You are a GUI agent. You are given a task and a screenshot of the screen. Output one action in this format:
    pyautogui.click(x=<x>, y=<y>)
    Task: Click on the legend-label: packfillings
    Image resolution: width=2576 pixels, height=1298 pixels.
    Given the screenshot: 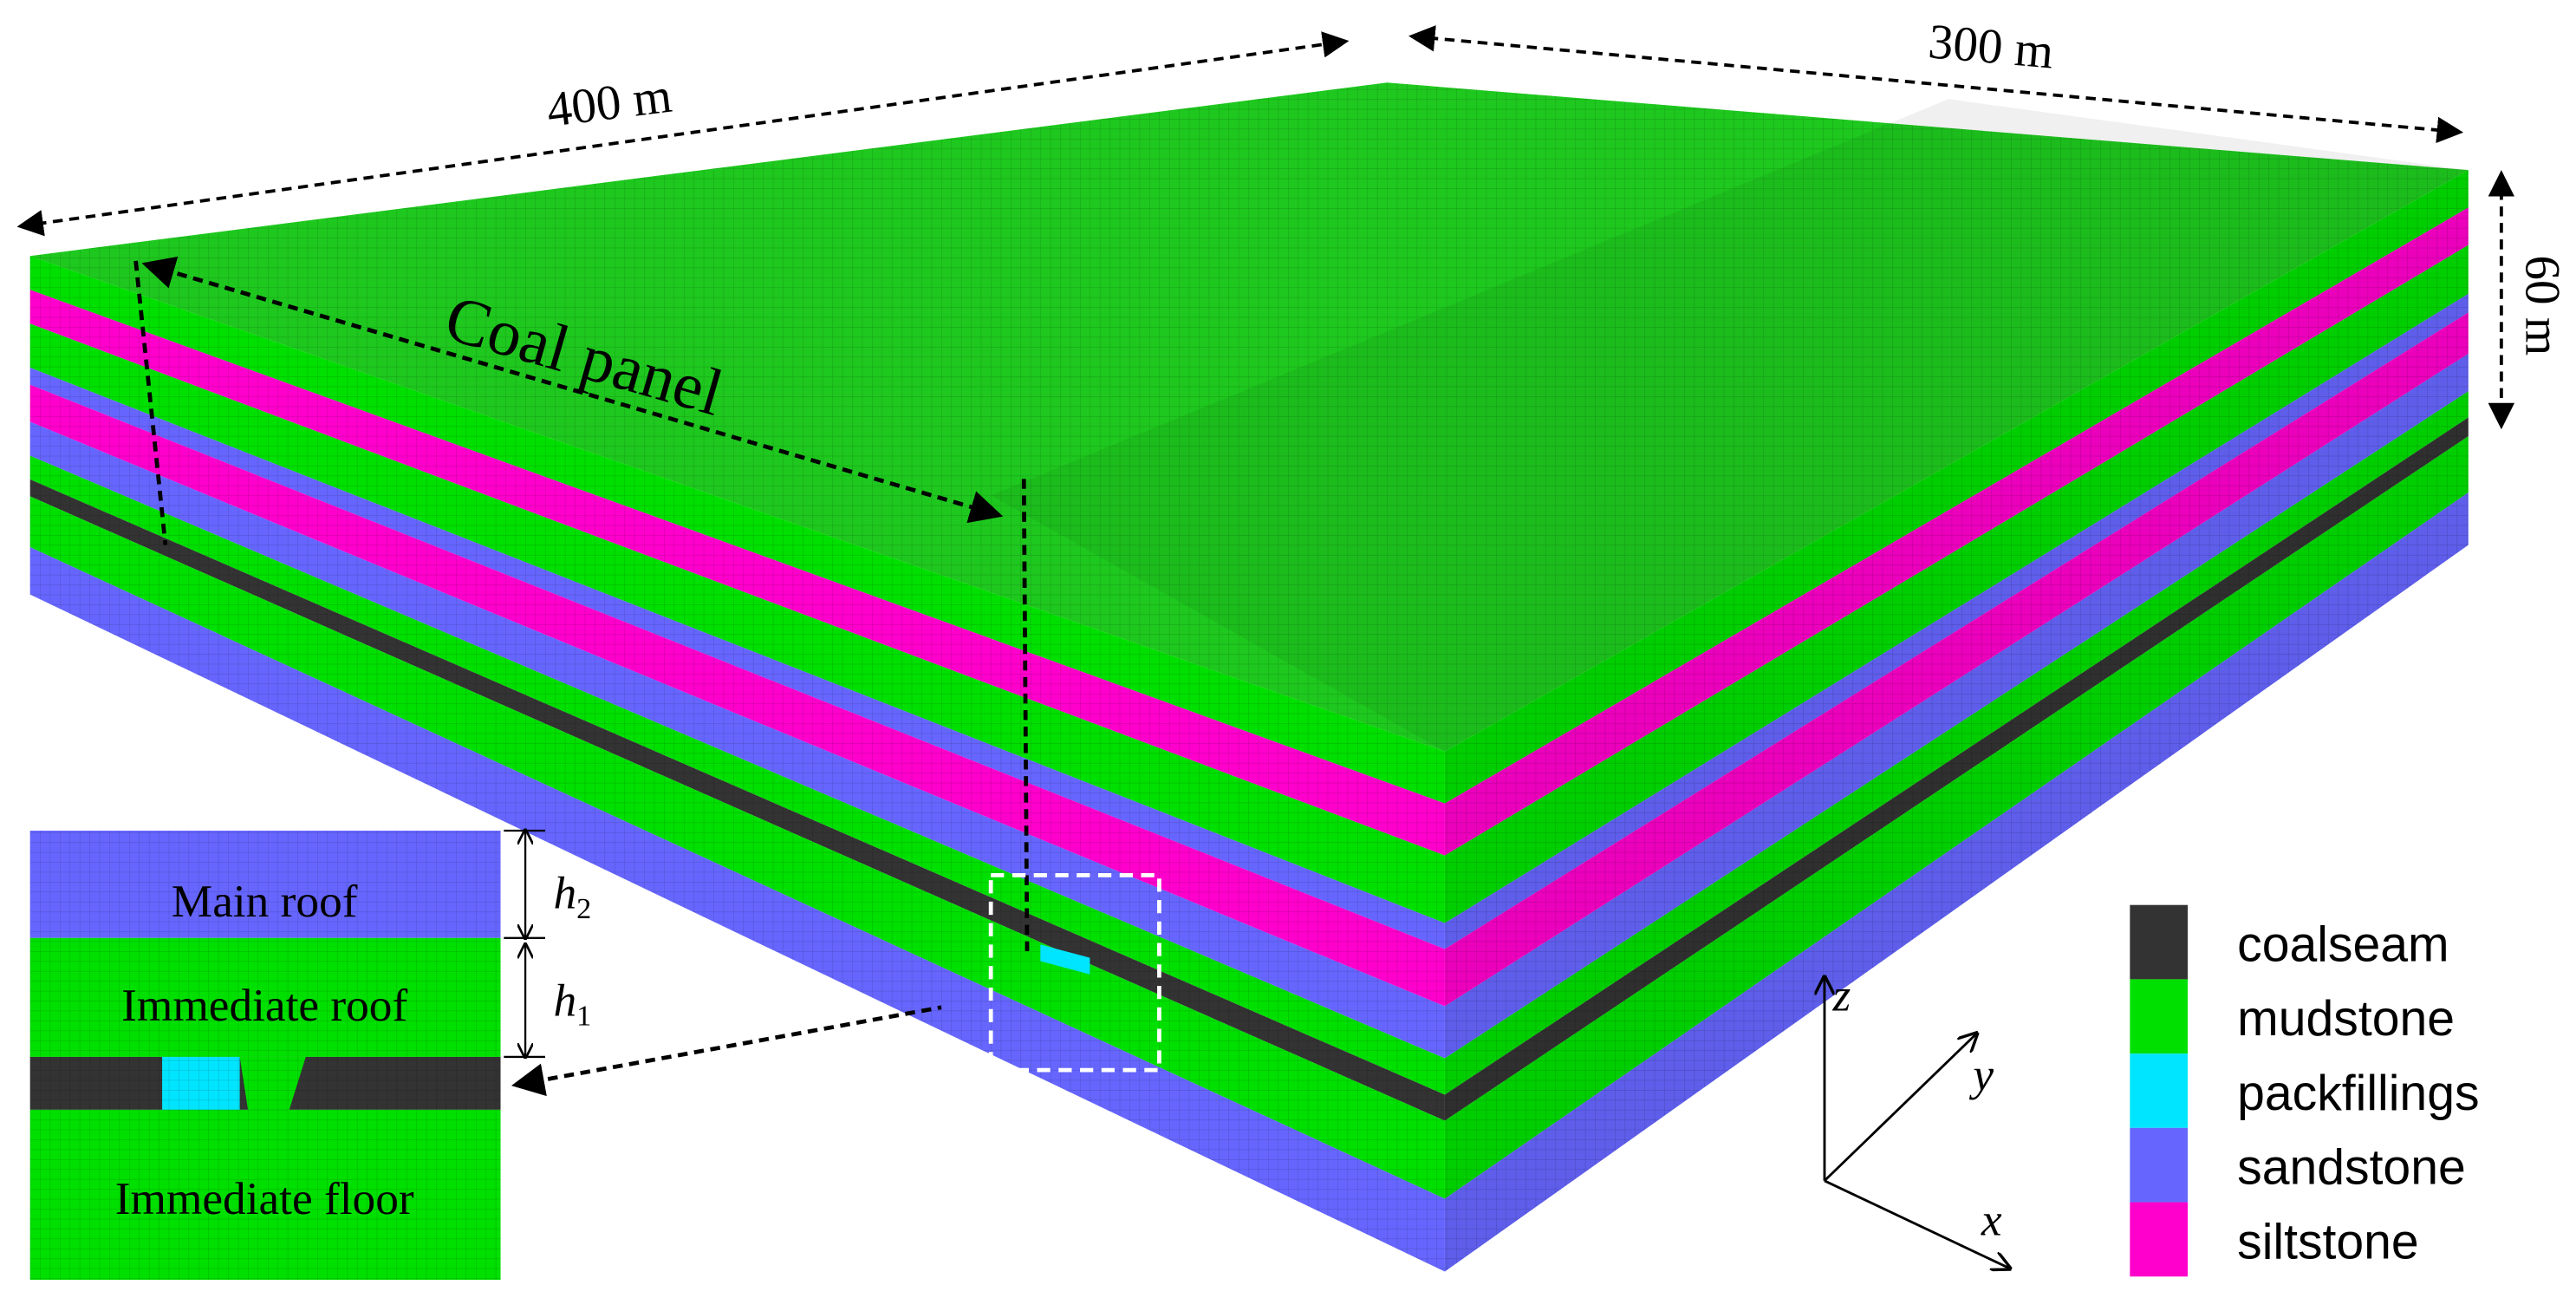 What is the action you would take?
    pyautogui.click(x=2358, y=1093)
    